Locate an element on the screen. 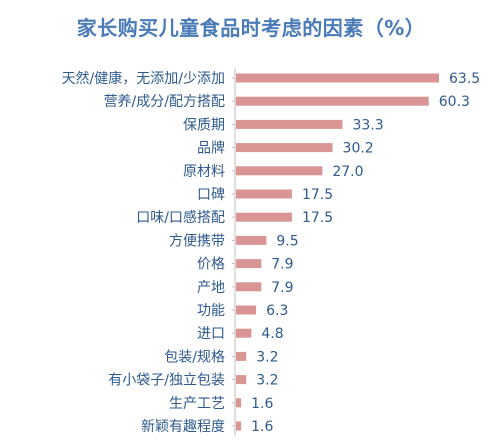  category-label-4: 原材料 is located at coordinates (204, 172).